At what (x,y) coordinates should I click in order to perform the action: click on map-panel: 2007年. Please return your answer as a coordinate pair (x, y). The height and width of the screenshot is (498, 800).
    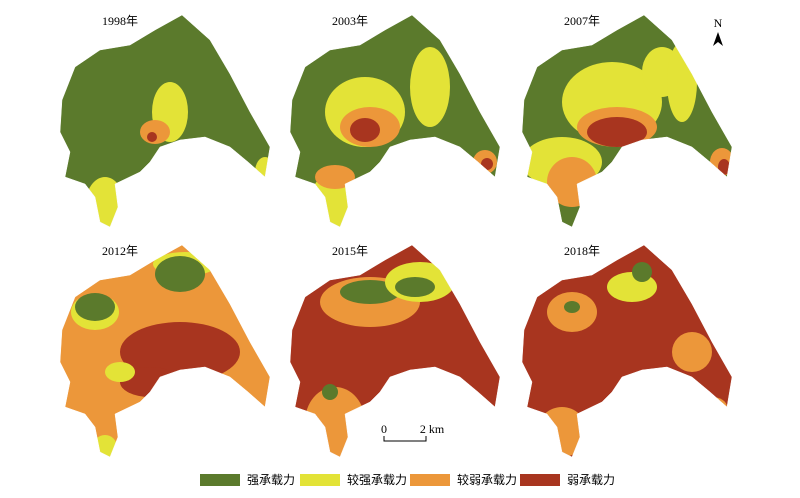
    Looking at the image, I should click on (627, 121).